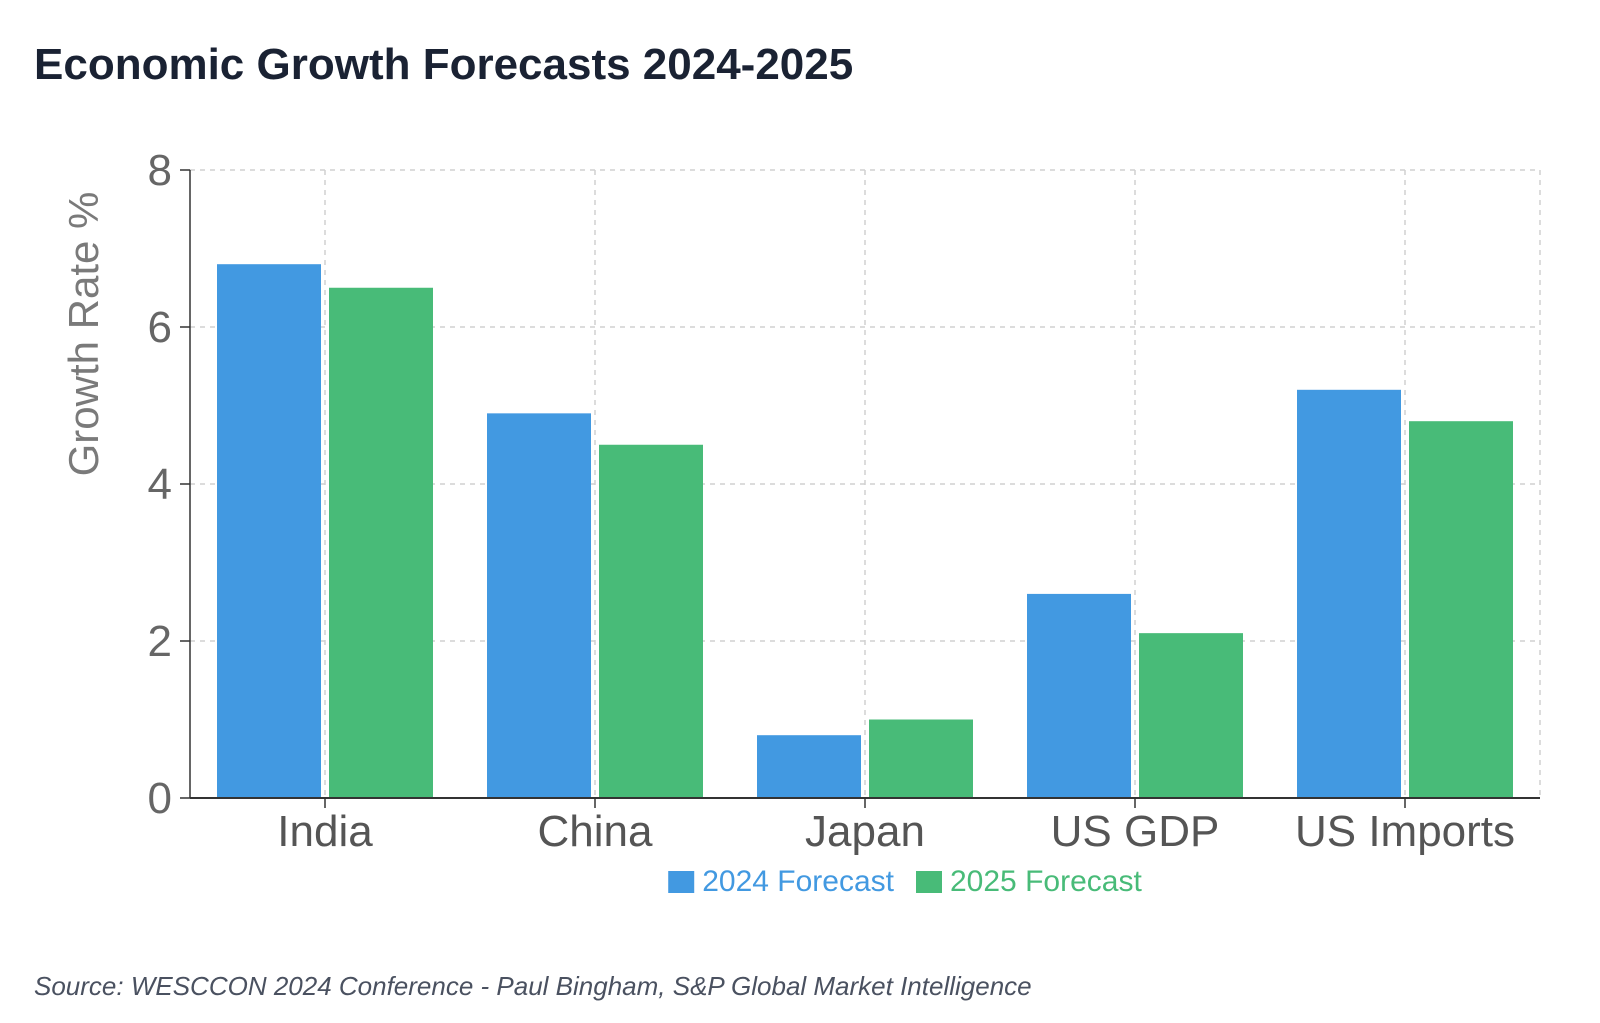 The width and height of the screenshot is (1600, 1023). What do you see at coordinates (444, 64) in the screenshot?
I see `chart-title: Economic Growth Forecasts 2024-2025` at bounding box center [444, 64].